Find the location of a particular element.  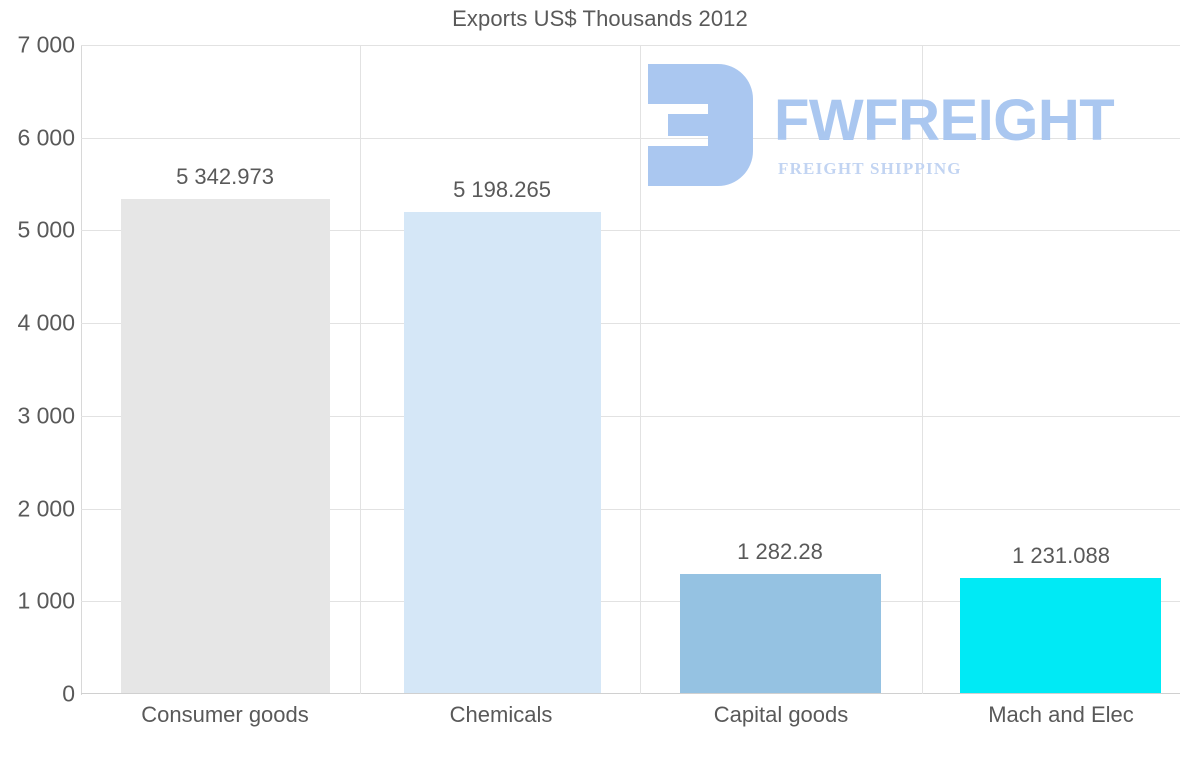

x-tick-label-consumer-goods: Consumer goods is located at coordinates (225, 714).